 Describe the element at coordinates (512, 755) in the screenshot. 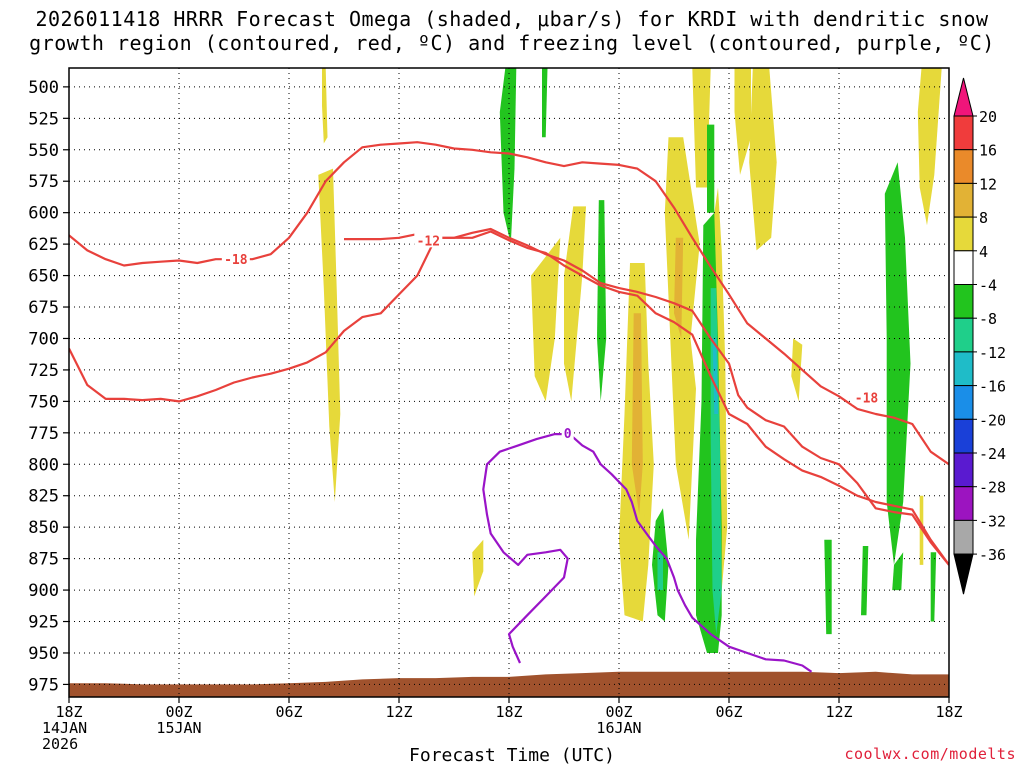

I see `x-axis-label: Forecast Time (UTC)` at that location.